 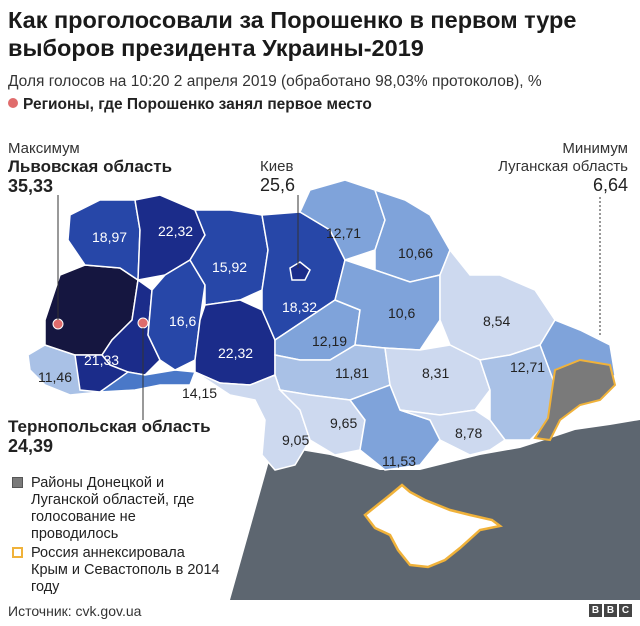 What do you see at coordinates (17, 482) in the screenshot?
I see `no-voting-swatch-icon` at bounding box center [17, 482].